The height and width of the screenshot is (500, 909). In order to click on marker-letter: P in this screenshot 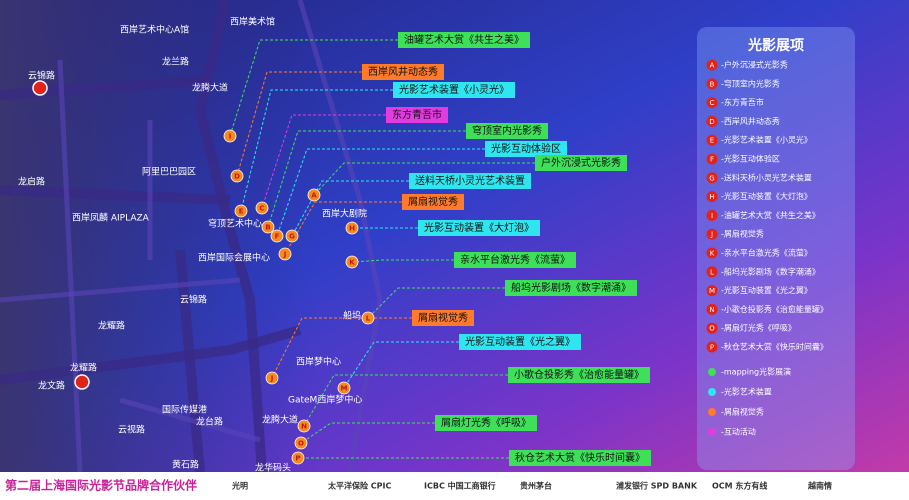, I will do `click(297, 459)`.